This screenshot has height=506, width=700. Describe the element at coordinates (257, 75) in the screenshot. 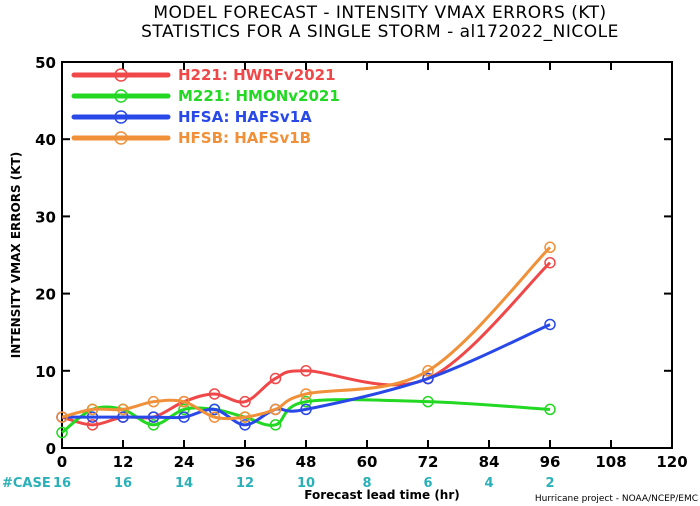

I see `legend-label-h221: H221: HWRFv2021` at that location.